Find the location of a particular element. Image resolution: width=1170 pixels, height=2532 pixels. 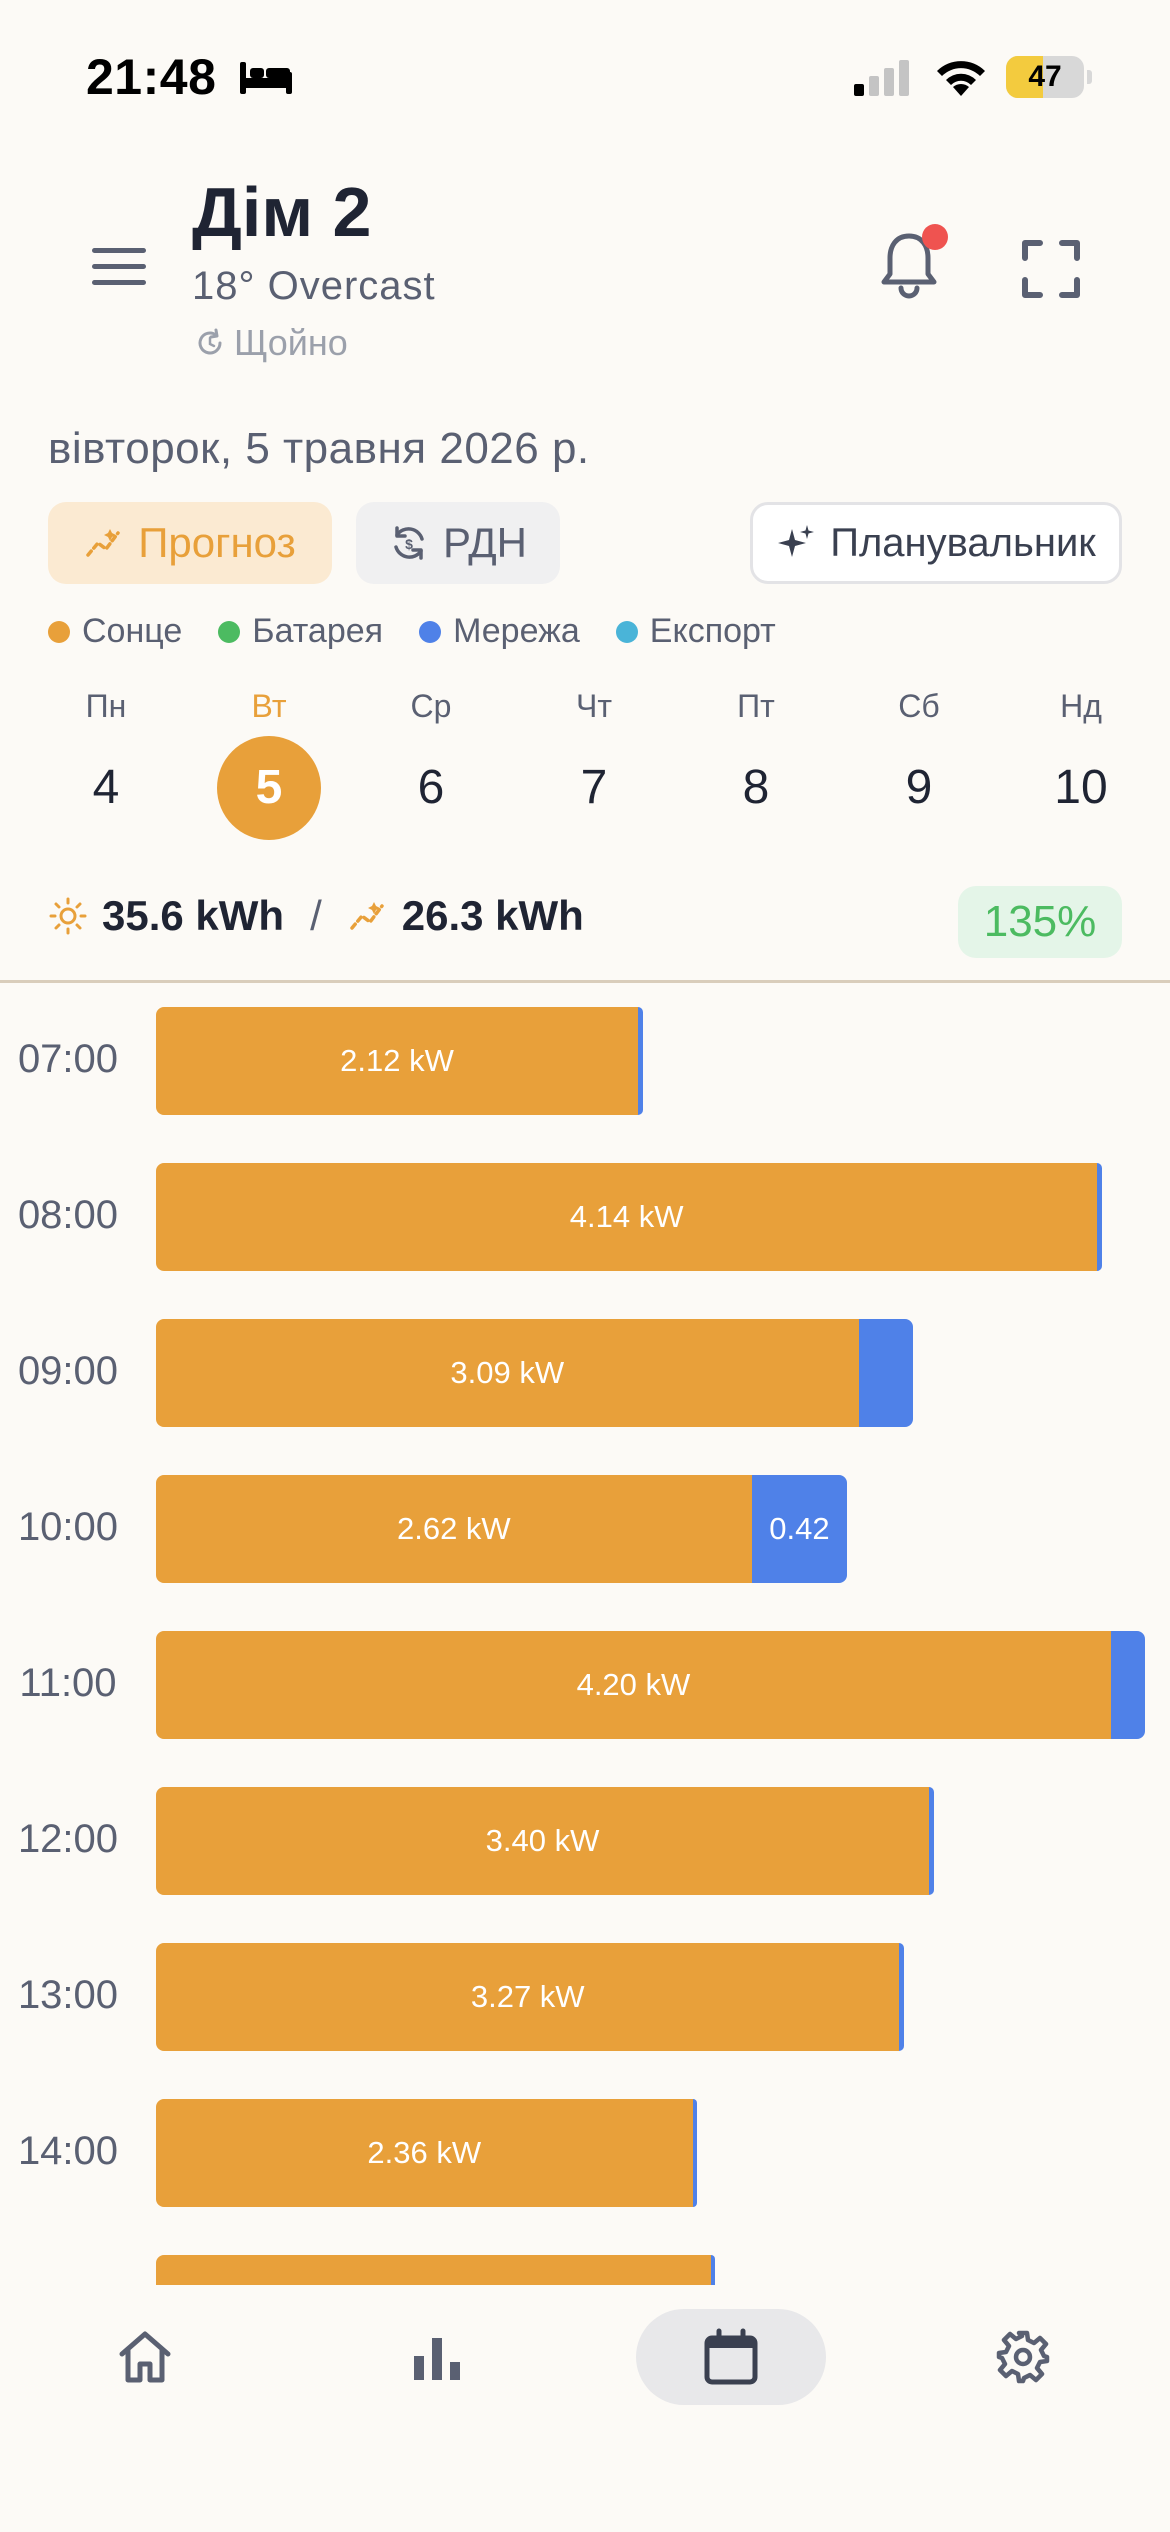

nav-stats is located at coordinates (437, 2357).